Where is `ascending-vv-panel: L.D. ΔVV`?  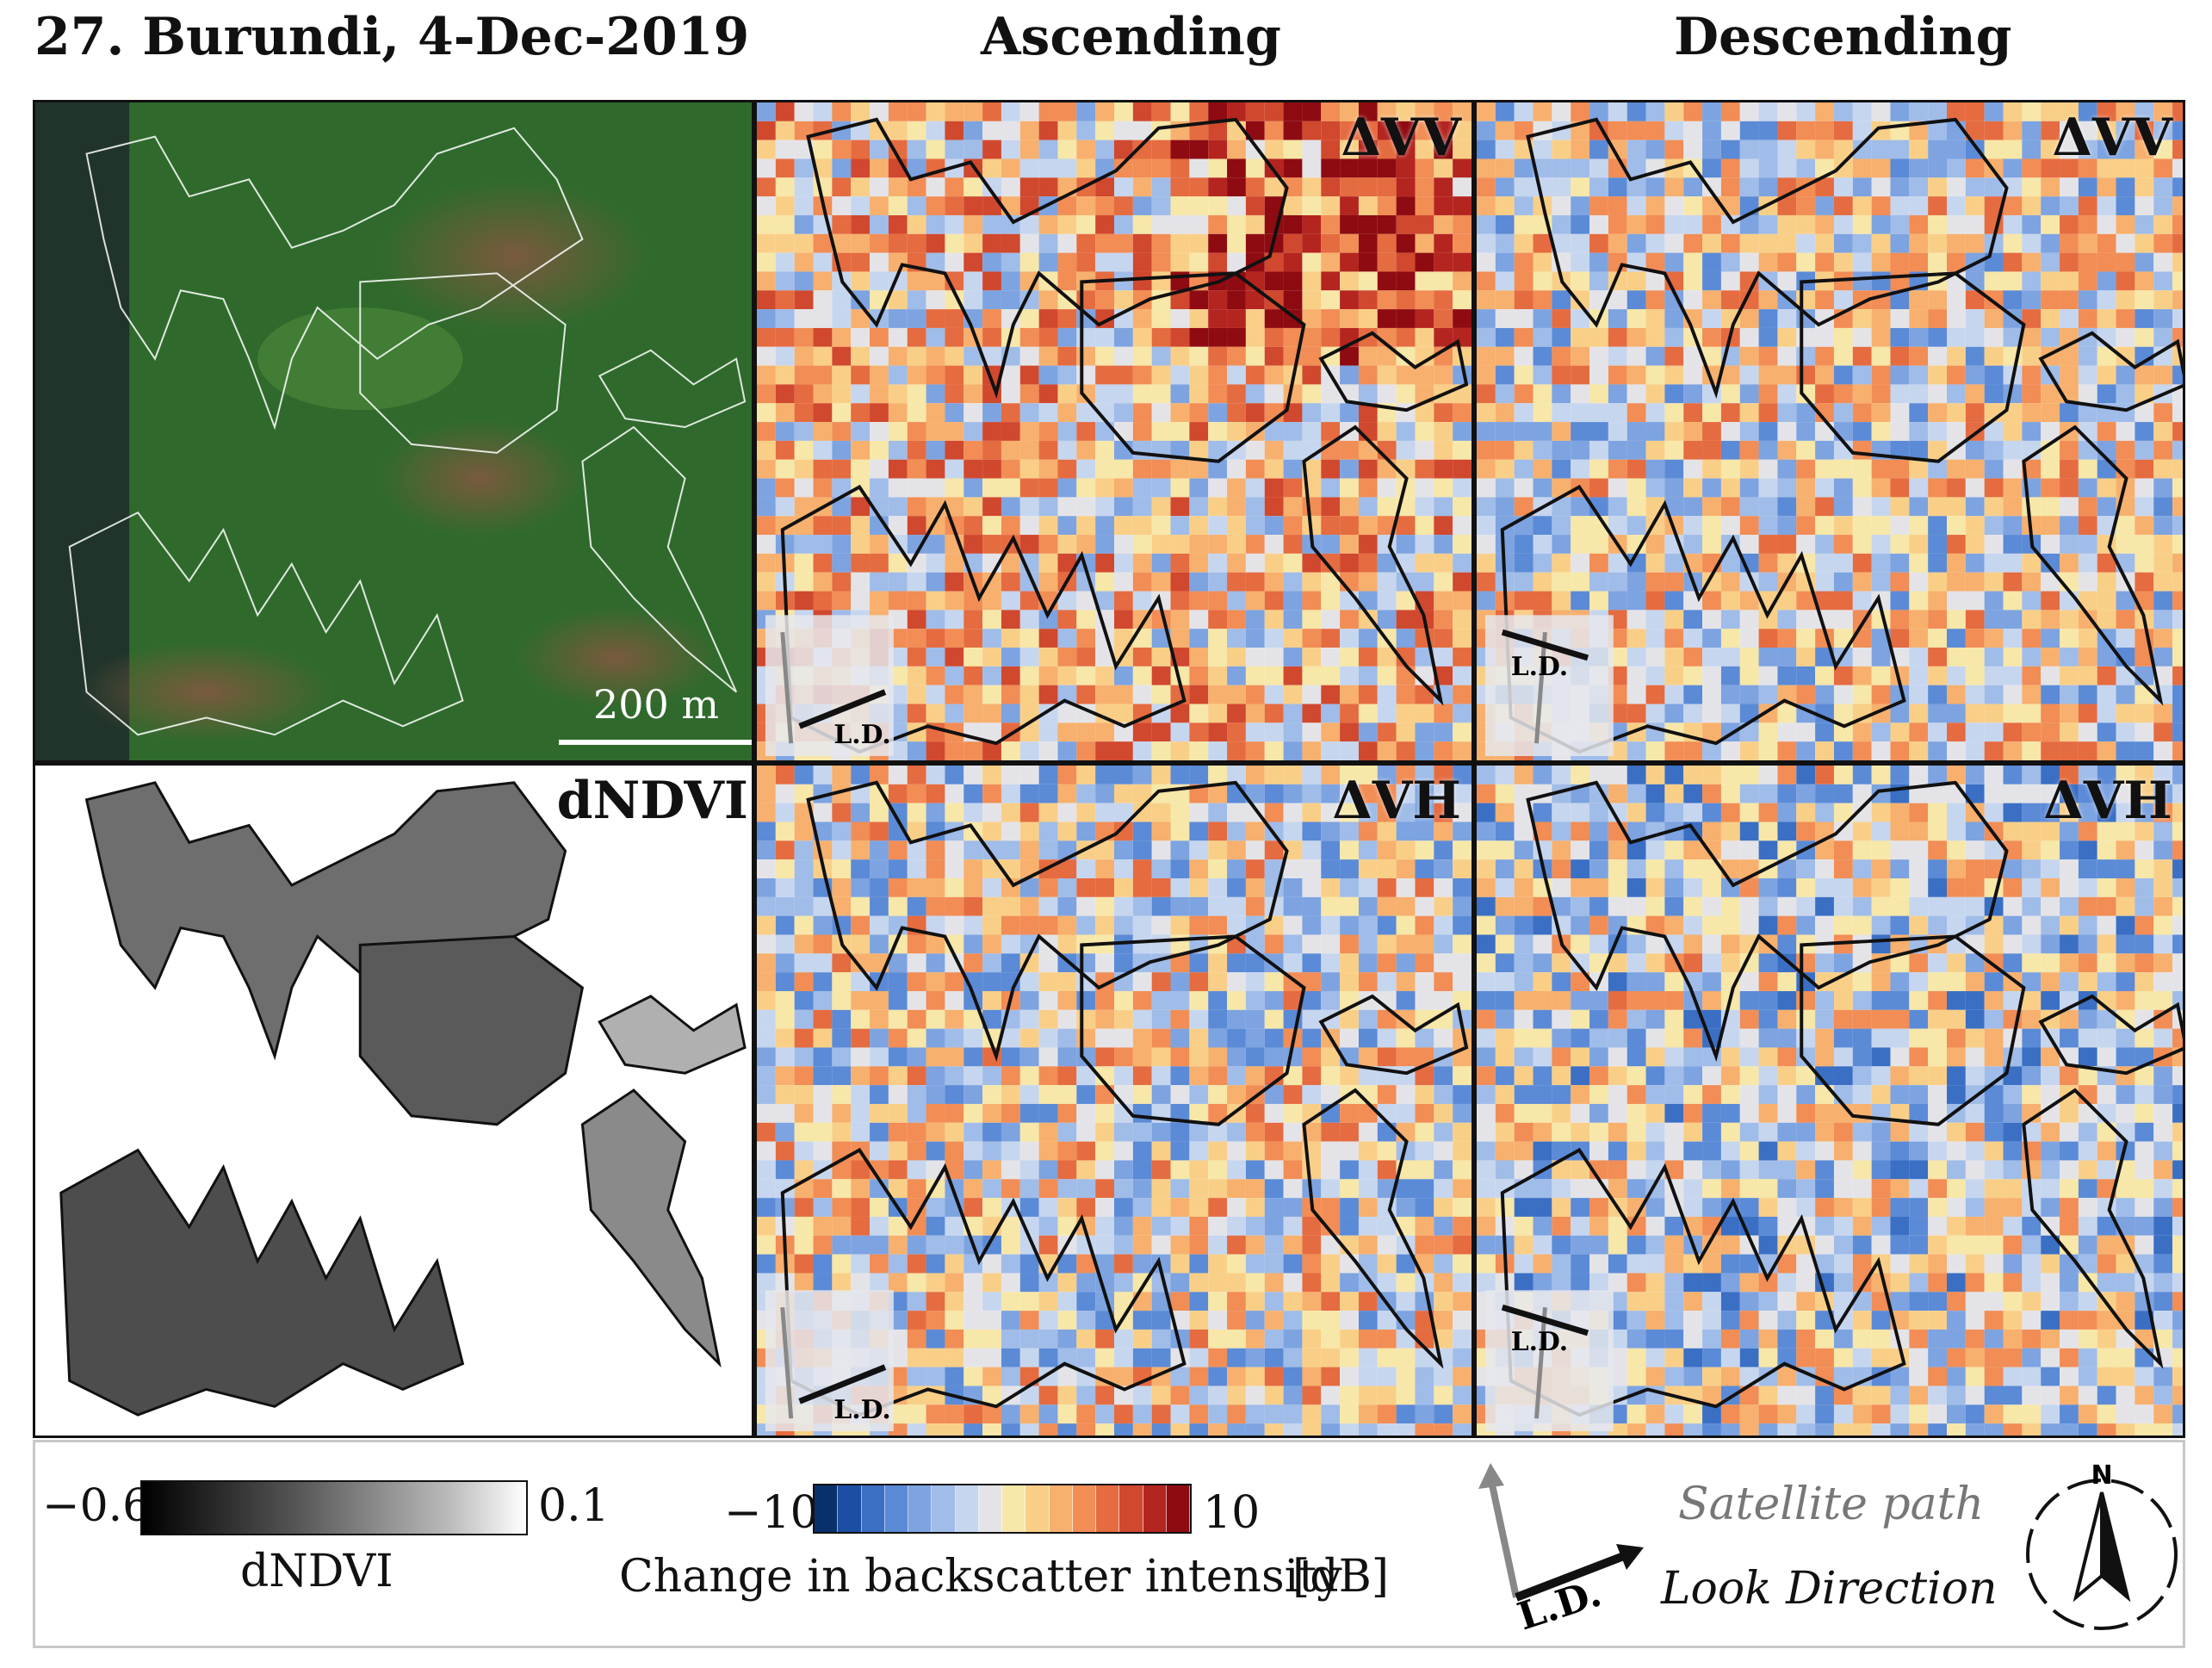
ascending-vv-panel: L.D. ΔVV is located at coordinates (1114, 432).